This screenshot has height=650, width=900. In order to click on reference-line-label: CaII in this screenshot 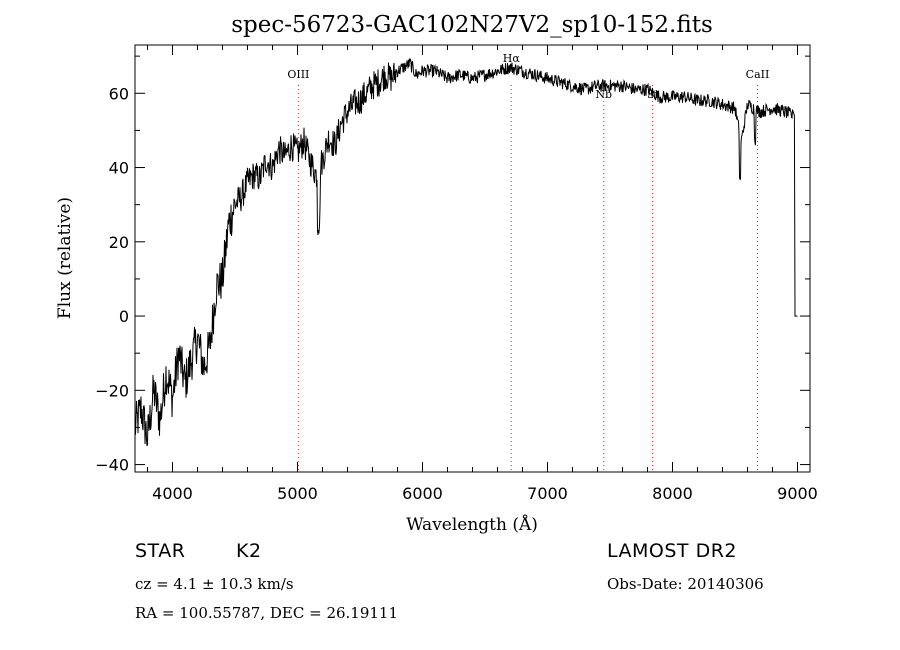, I will do `click(758, 74)`.